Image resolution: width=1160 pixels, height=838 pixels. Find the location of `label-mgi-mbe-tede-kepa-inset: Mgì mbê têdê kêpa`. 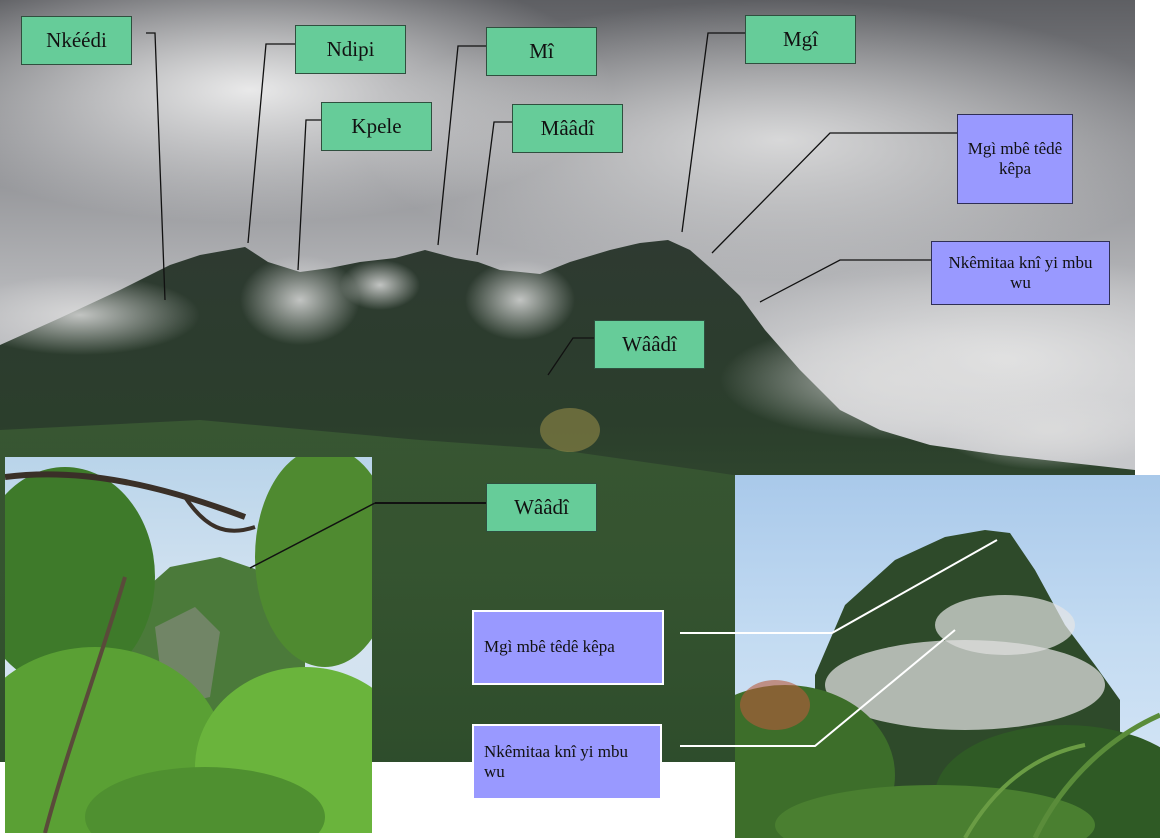

label-mgi-mbe-tede-kepa-inset: Mgì mbê têdê kêpa is located at coordinates (568, 647).